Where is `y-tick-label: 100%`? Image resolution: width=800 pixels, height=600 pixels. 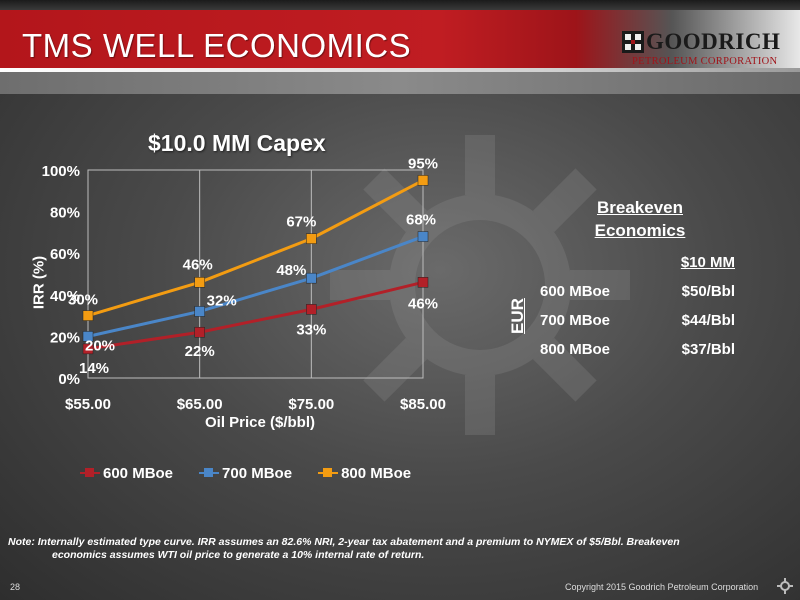 y-tick-label: 100% is located at coordinates (61, 171).